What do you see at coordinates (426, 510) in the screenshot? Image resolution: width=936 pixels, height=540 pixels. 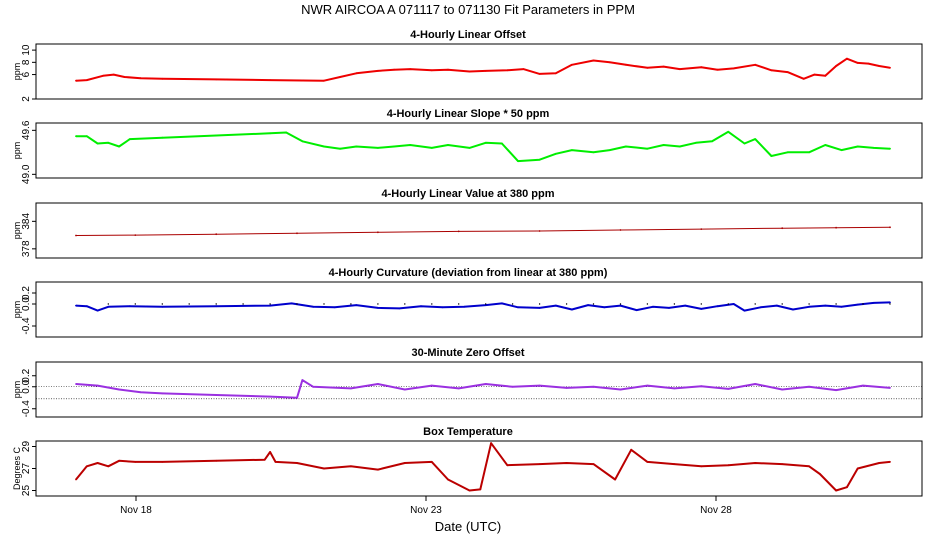 I see `x-tick-label: Nov 23` at bounding box center [426, 510].